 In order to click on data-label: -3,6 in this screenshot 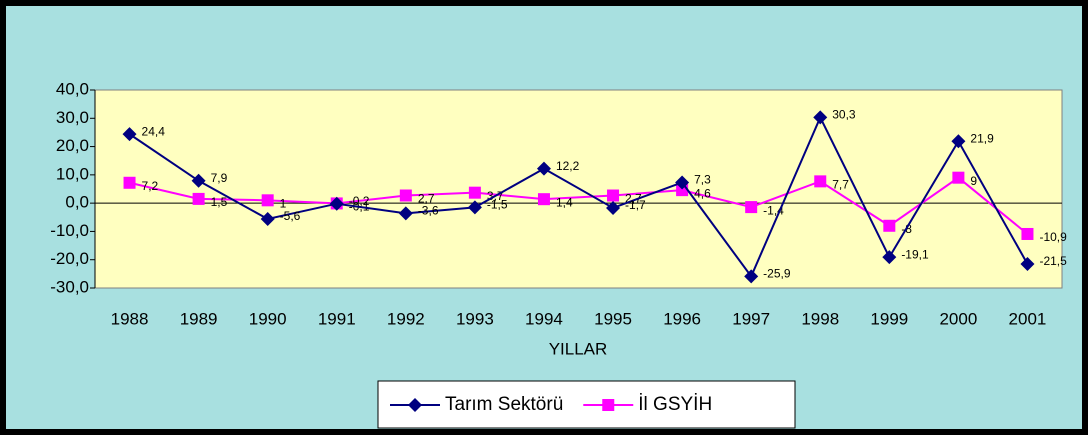, I will do `click(428, 210)`.